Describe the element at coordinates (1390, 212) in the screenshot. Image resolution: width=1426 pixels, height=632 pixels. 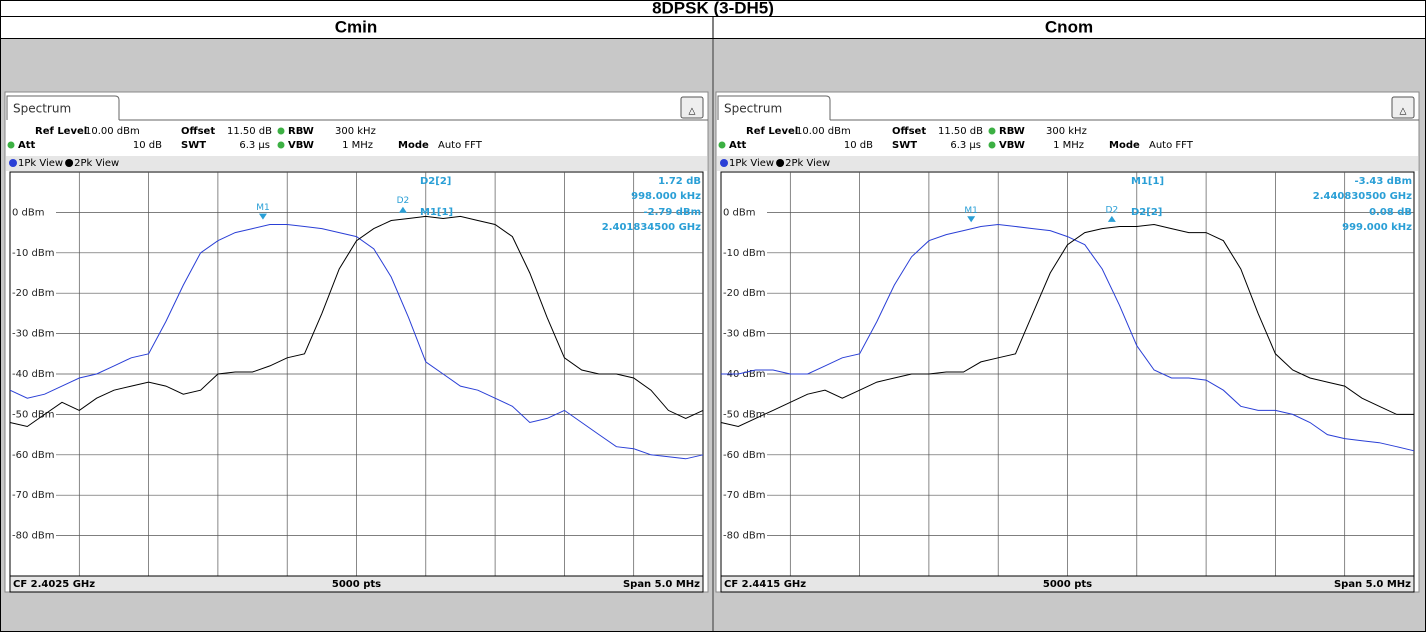
I see `readout-value: 0.08 dB` at that location.